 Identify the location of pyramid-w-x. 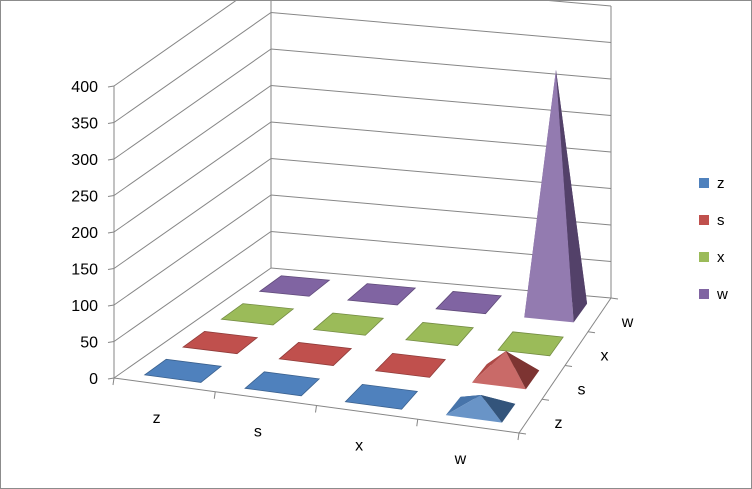
(468, 303).